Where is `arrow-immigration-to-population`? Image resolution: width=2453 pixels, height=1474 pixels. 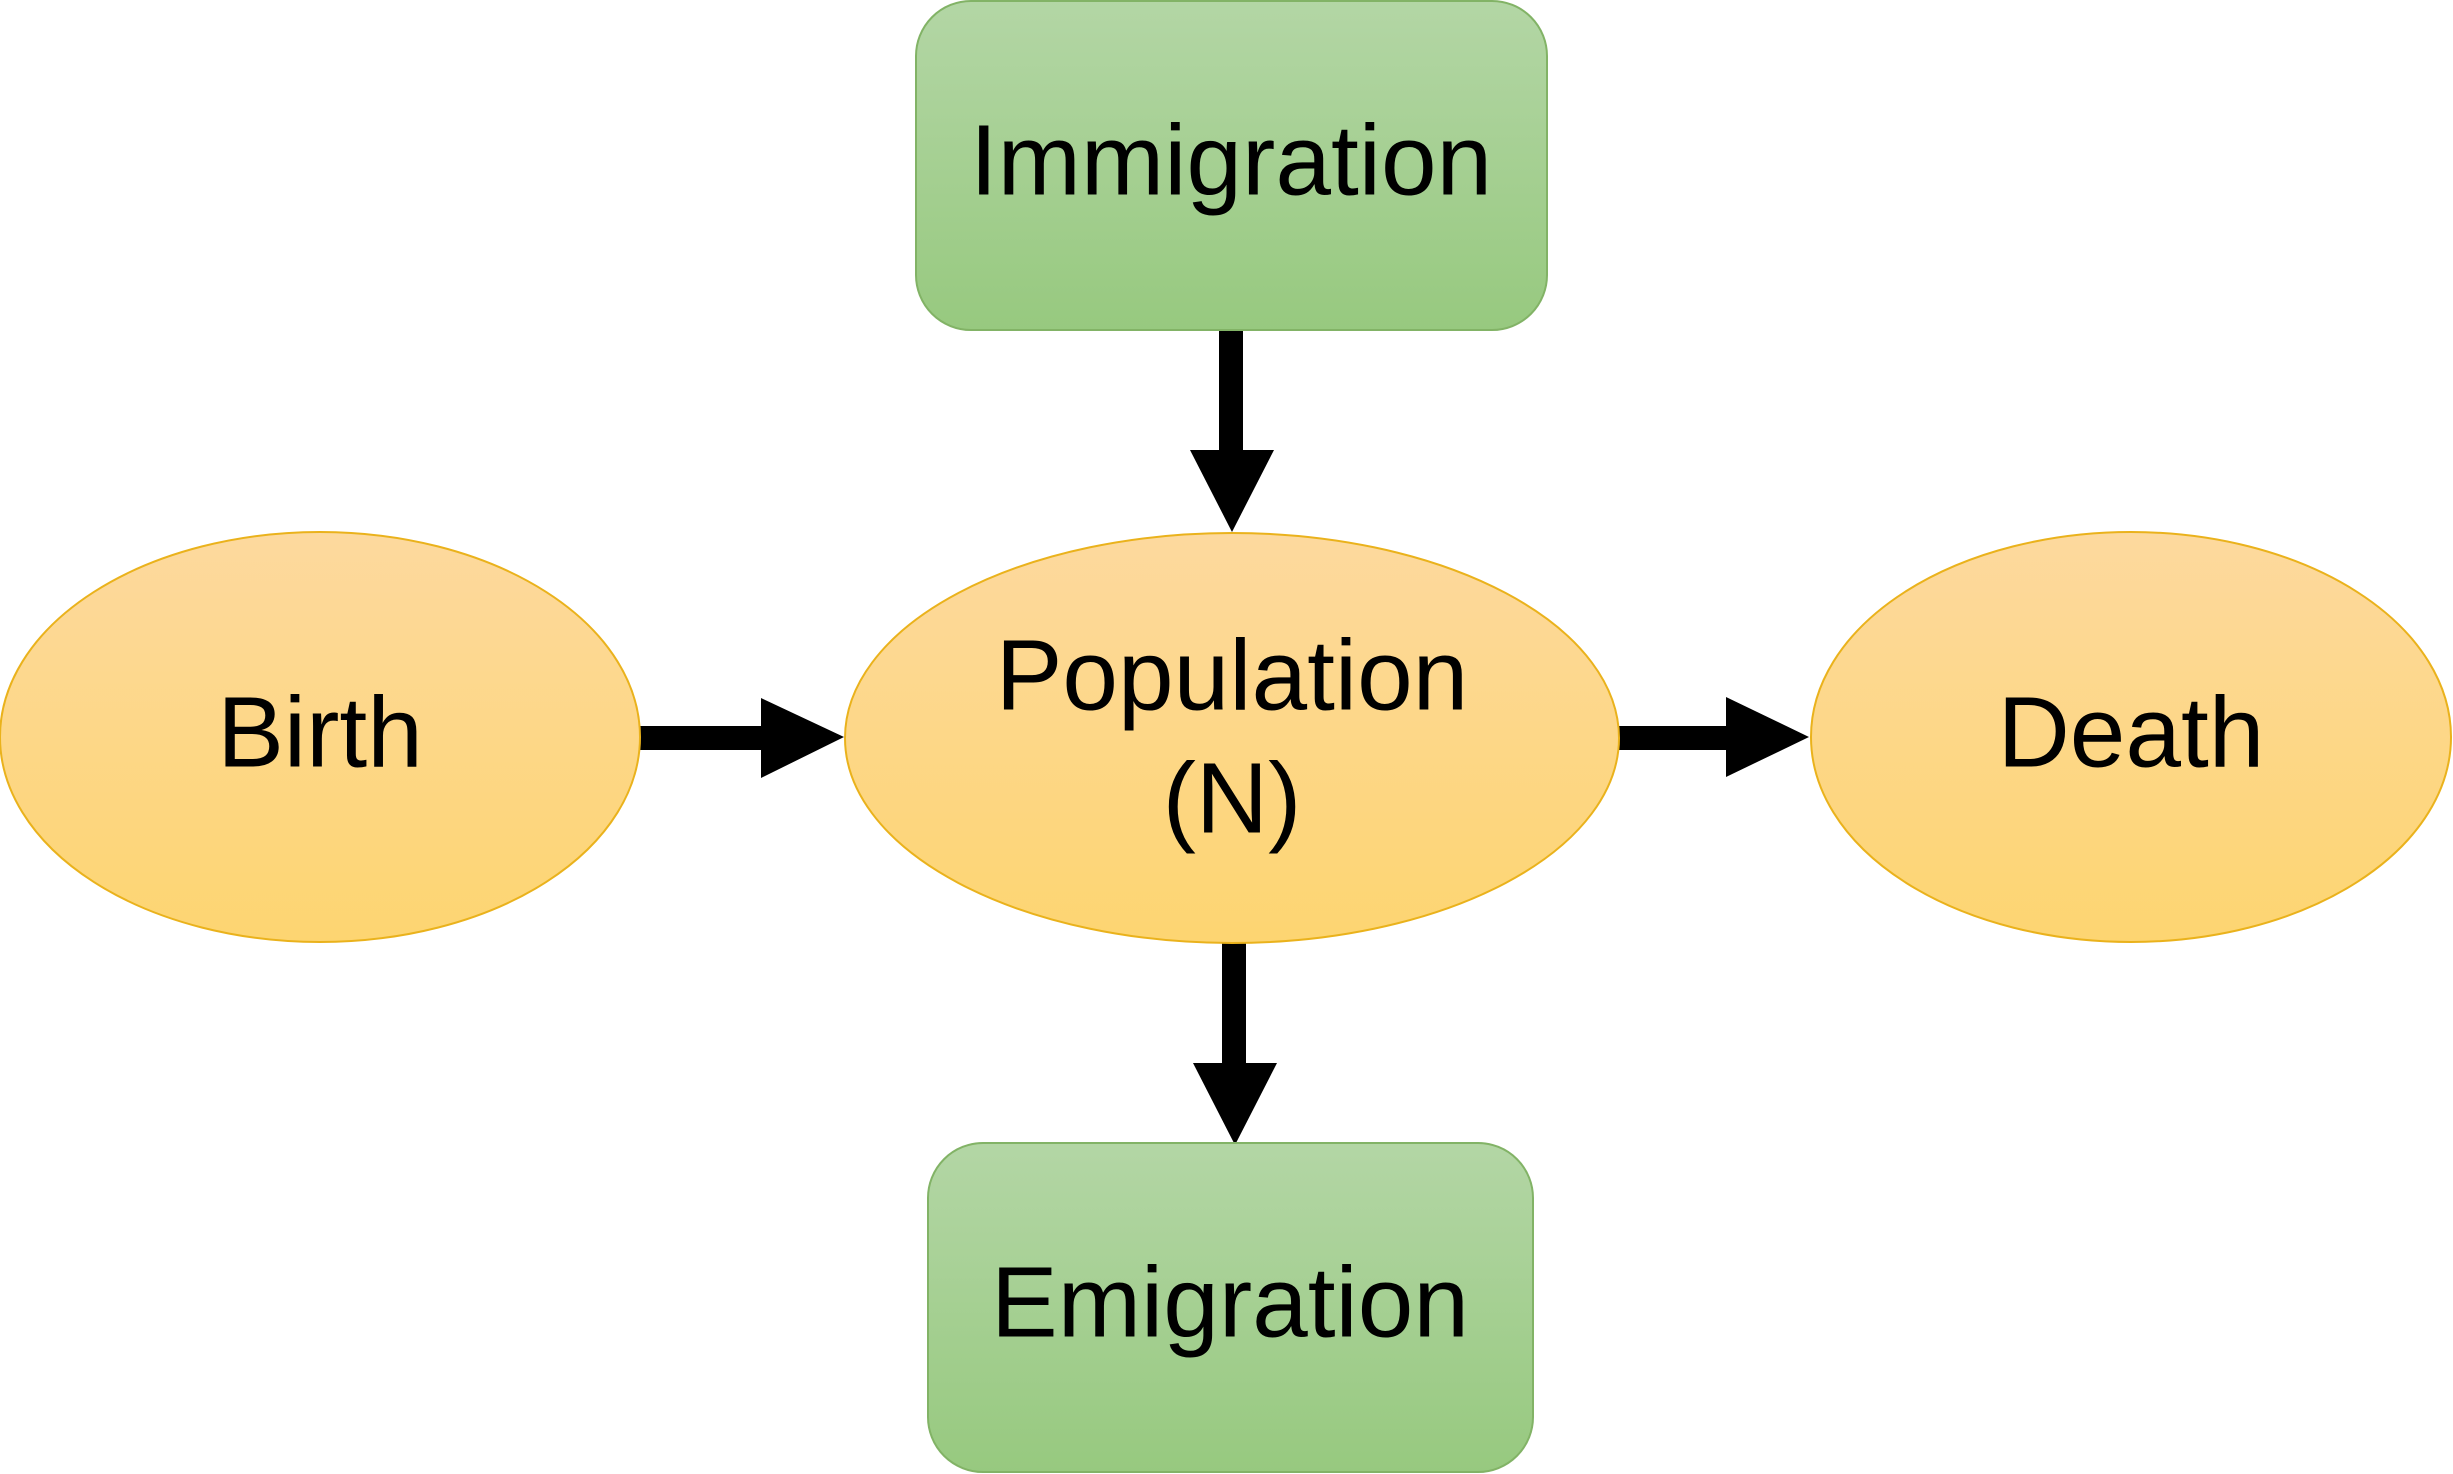 arrow-immigration-to-population is located at coordinates (1232, 431).